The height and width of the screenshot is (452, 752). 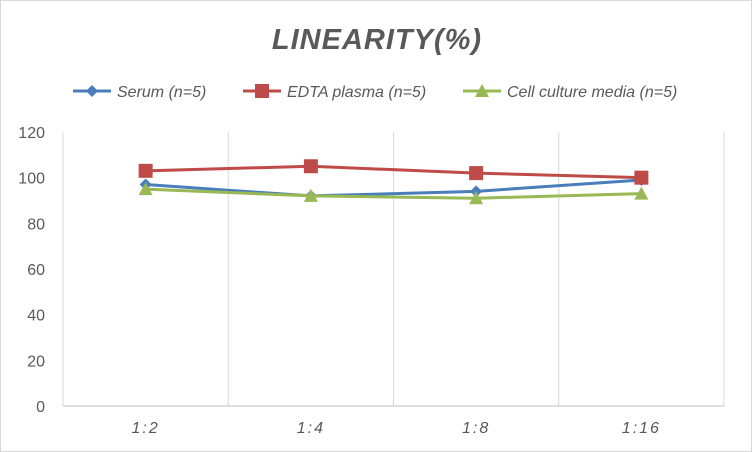 What do you see at coordinates (592, 92) in the screenshot?
I see `legend-label: Cell culture media (n=5)` at bounding box center [592, 92].